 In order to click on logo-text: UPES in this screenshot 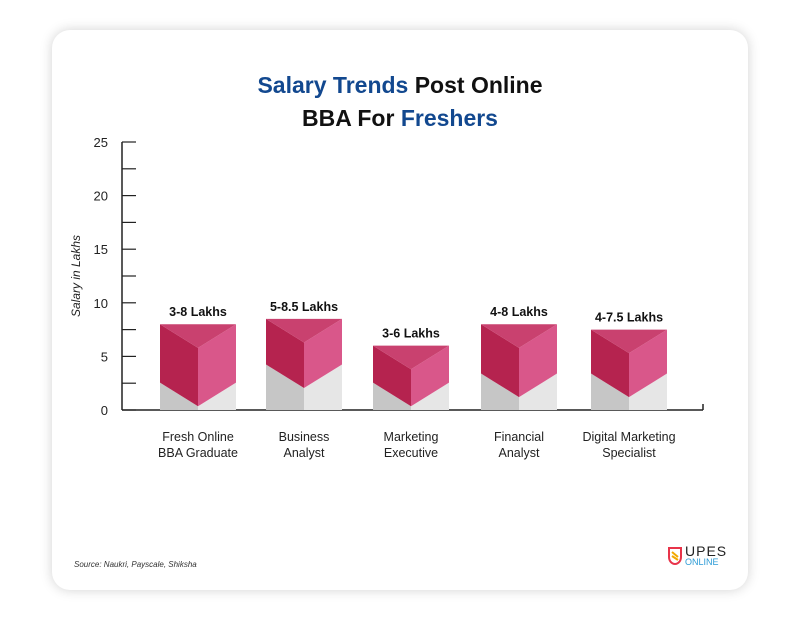, I will do `click(706, 551)`.